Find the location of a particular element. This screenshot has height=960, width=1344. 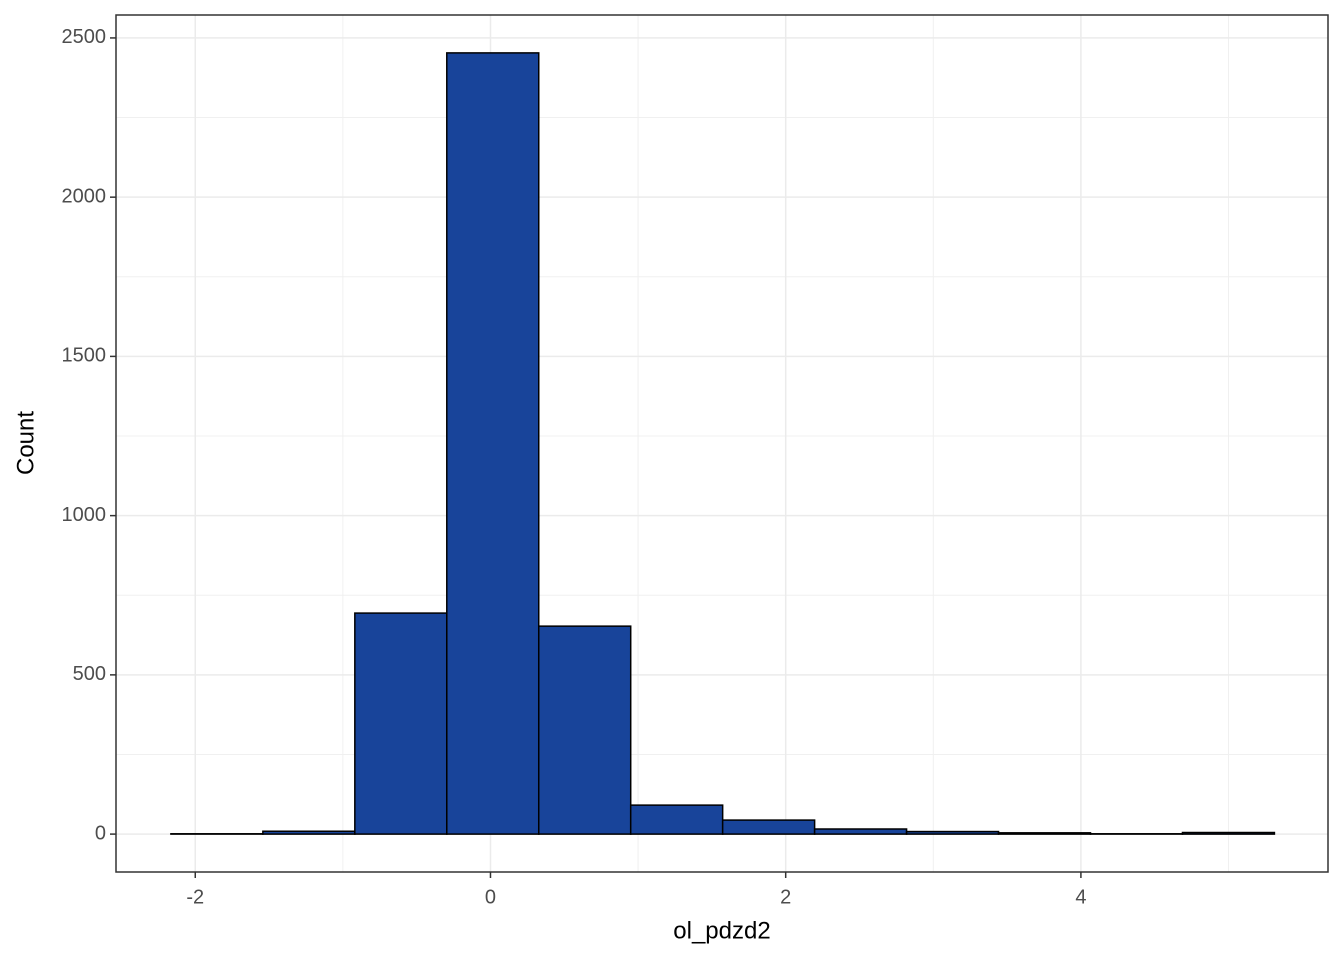

x-tick-label: 4 is located at coordinates (1080, 897).